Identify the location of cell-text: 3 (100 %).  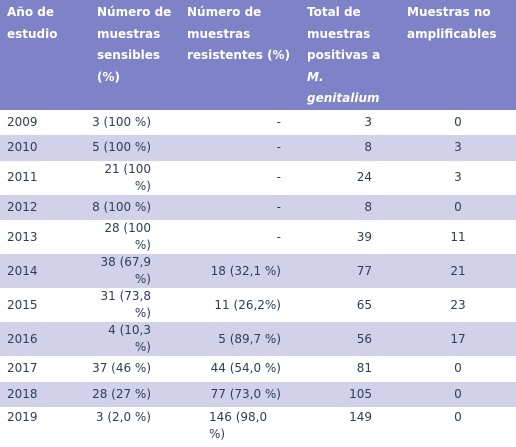
(121, 122).